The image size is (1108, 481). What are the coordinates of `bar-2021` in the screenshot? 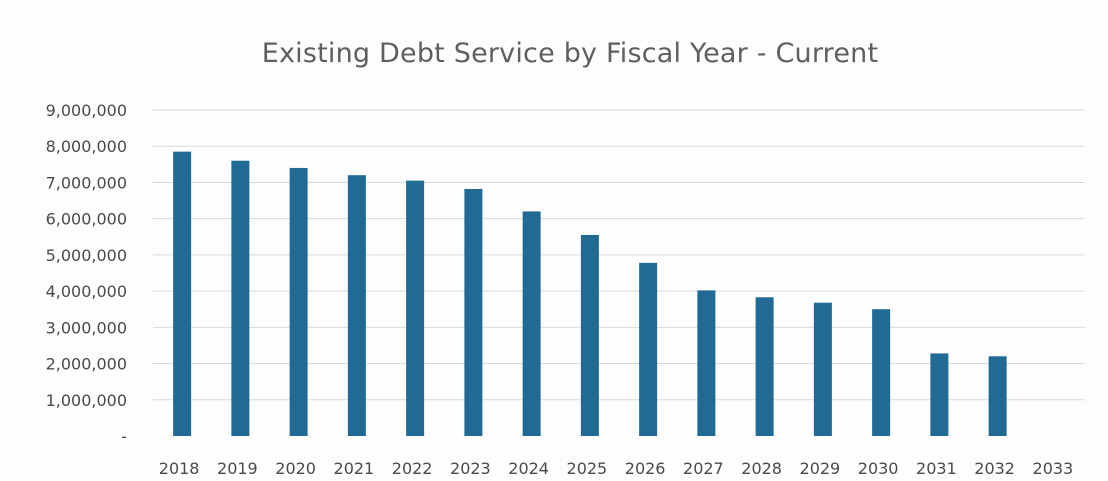 It's located at (356, 305).